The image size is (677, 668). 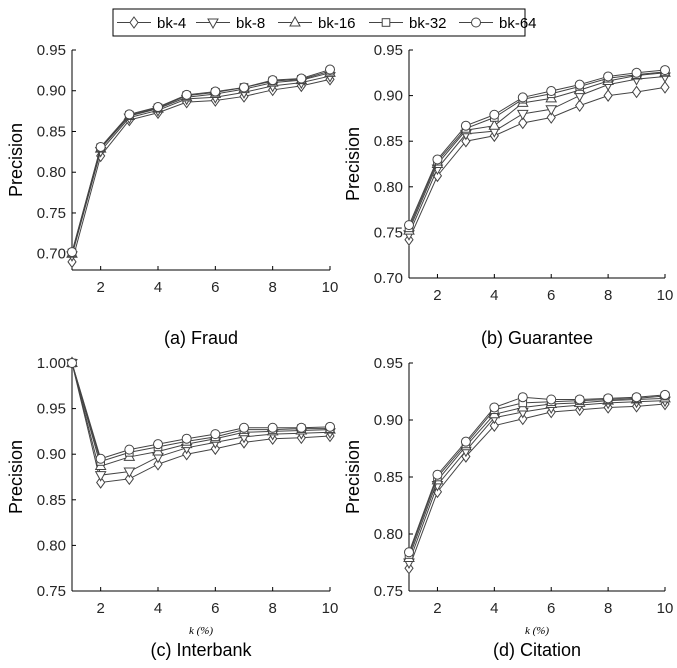 I want to click on guarantee-y-axis-label: Precision, so click(x=353, y=164).